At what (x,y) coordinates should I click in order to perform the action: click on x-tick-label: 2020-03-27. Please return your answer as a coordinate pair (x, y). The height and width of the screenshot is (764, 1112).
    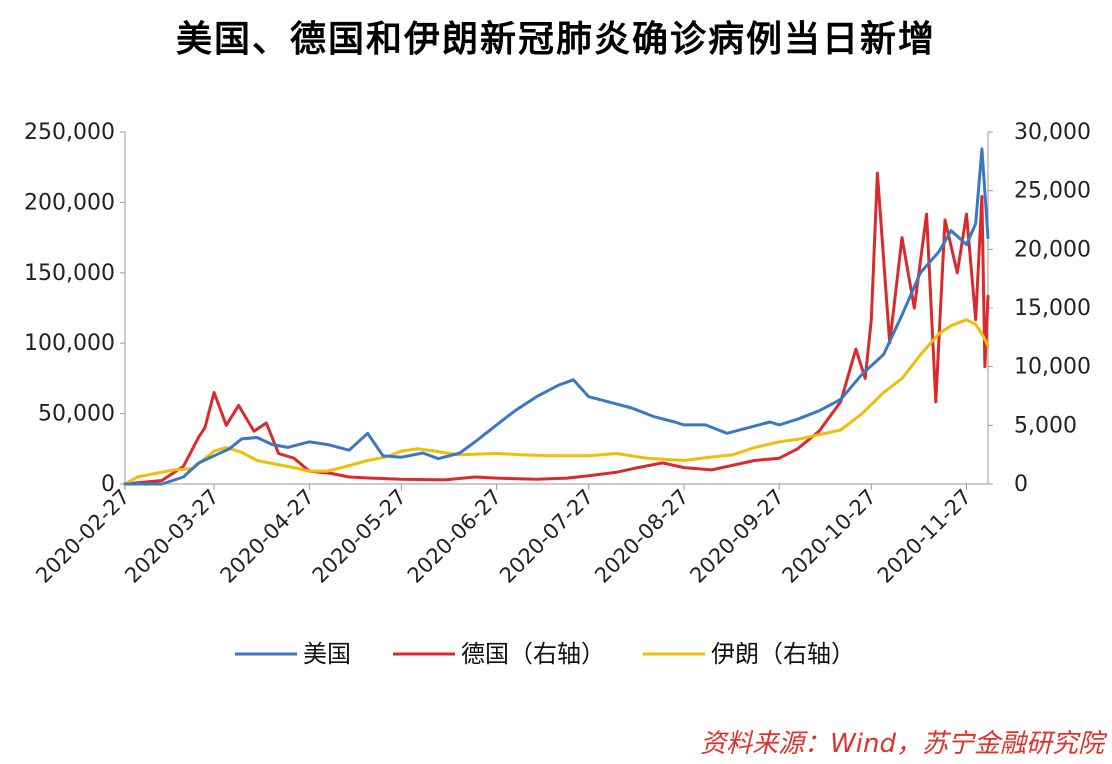
    Looking at the image, I should click on (171, 536).